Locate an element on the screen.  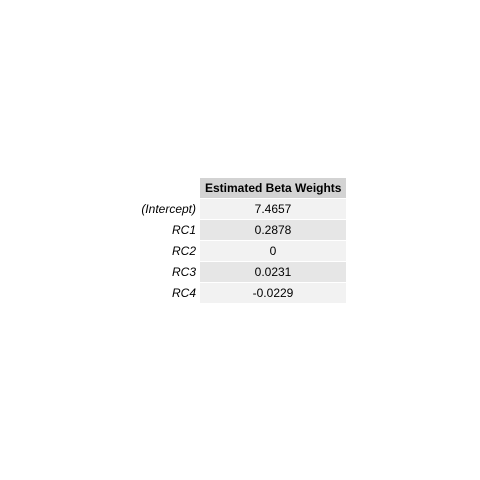
row-label: RC1 is located at coordinates (183, 230).